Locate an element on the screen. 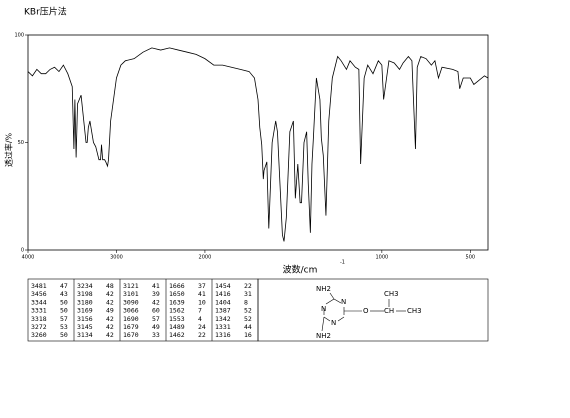  peak-table-cell: 3180 is located at coordinates (85, 302).